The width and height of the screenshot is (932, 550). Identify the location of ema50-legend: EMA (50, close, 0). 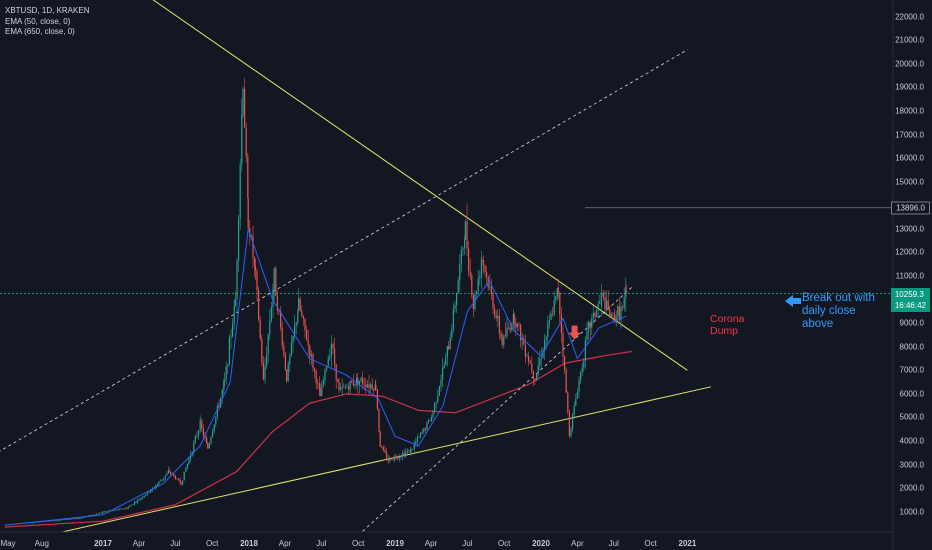
(38, 21).